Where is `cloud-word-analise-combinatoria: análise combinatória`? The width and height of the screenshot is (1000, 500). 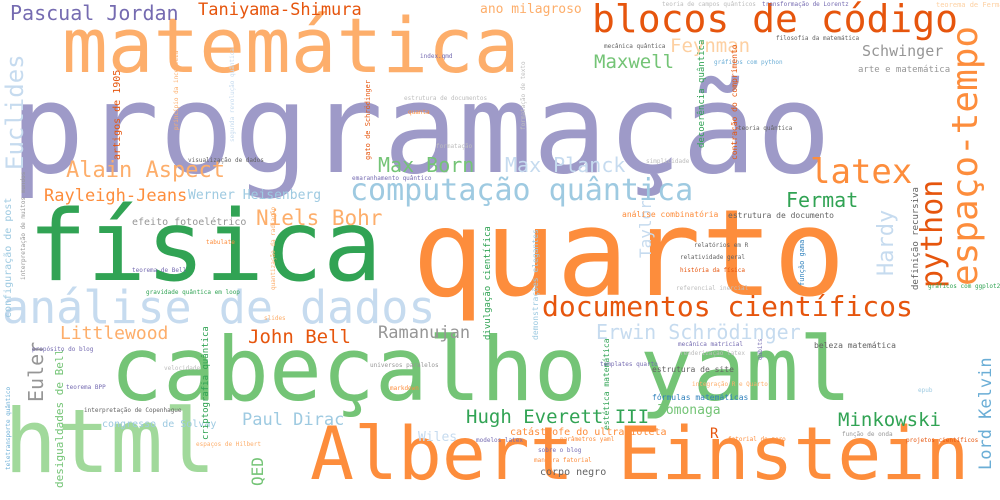
cloud-word-analise-combinatoria: análise combinatória is located at coordinates (670, 214).